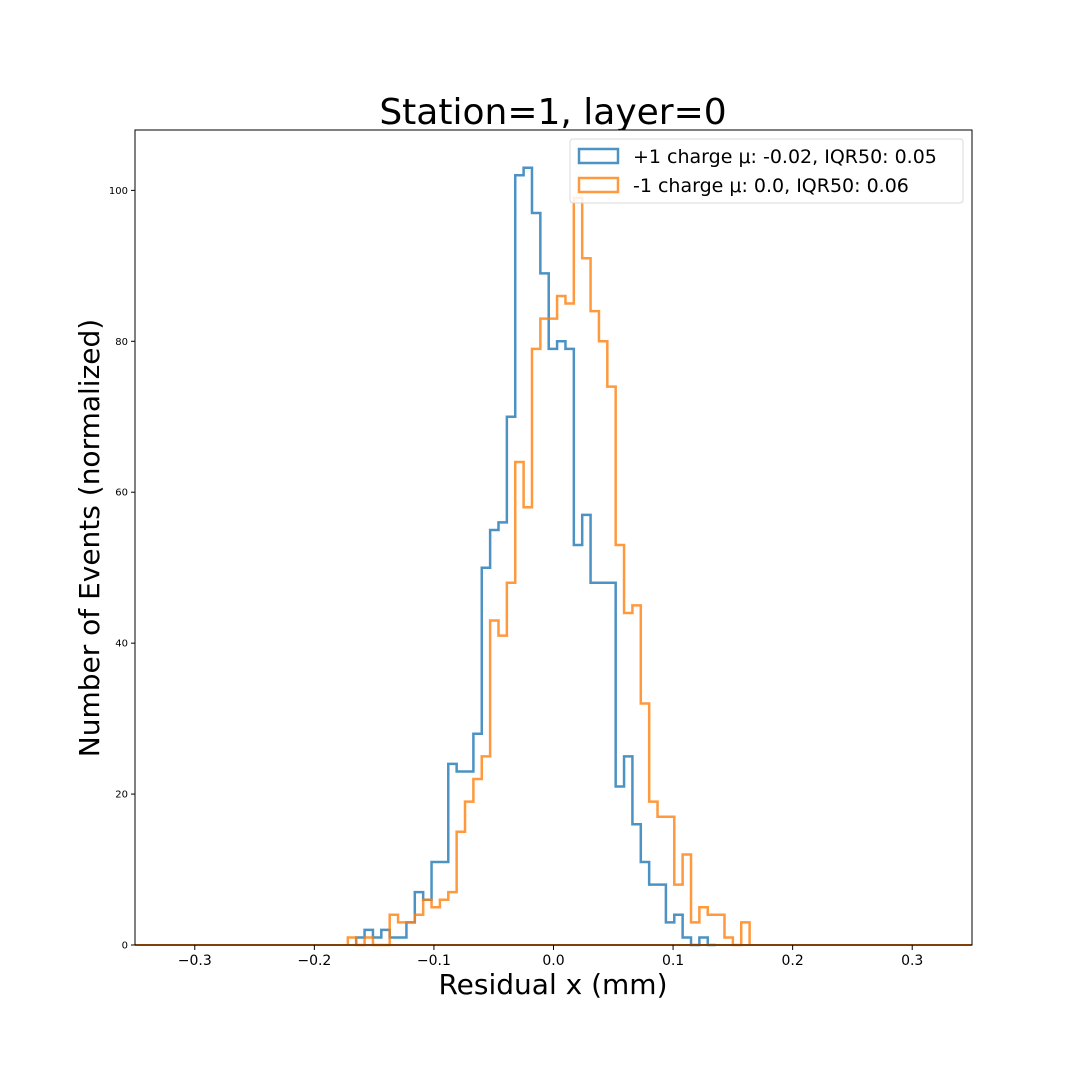 The image size is (1080, 1080). Describe the element at coordinates (912, 961) in the screenshot. I see `x-tick-label: 0.3` at that location.